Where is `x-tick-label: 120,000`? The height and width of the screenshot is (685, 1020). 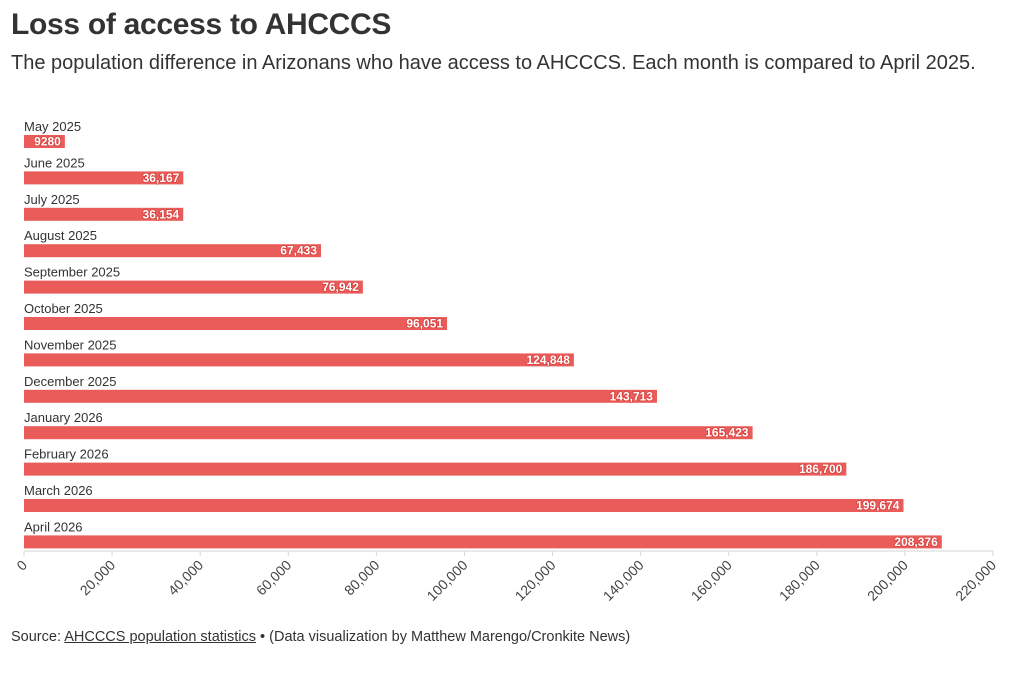 x-tick-label: 120,000 is located at coordinates (535, 580).